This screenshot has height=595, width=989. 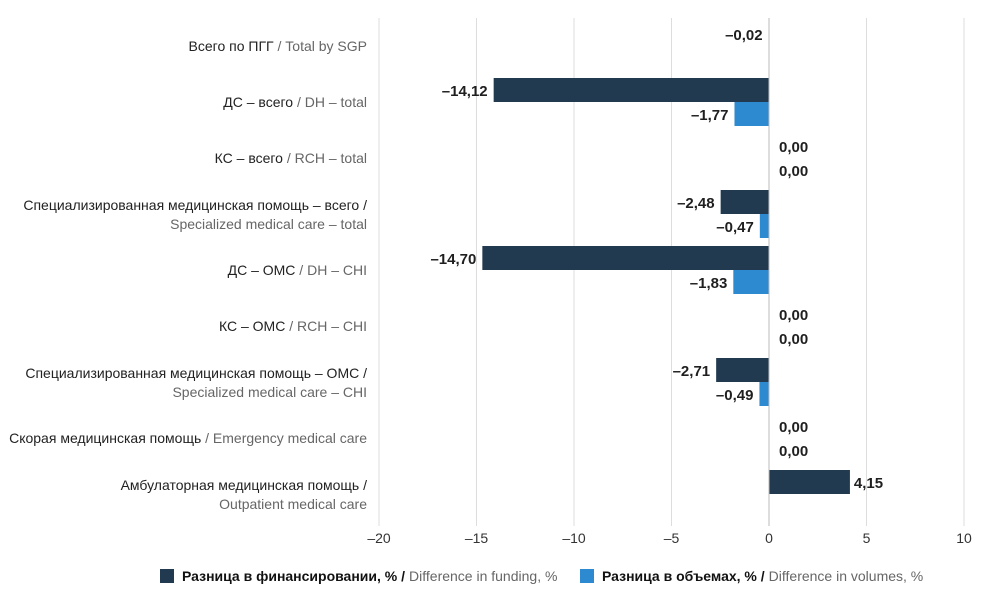 What do you see at coordinates (735, 227) in the screenshot?
I see `data-label-volumes: –0,47` at bounding box center [735, 227].